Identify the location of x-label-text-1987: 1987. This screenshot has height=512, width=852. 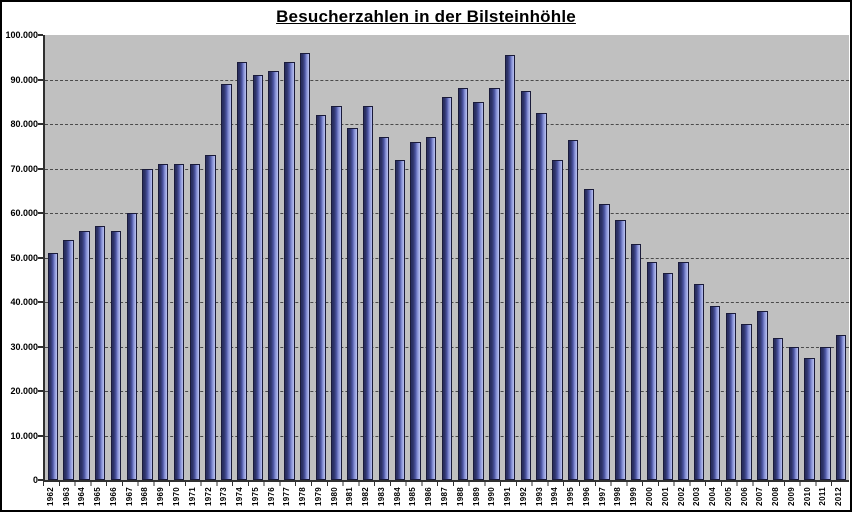
(445, 496).